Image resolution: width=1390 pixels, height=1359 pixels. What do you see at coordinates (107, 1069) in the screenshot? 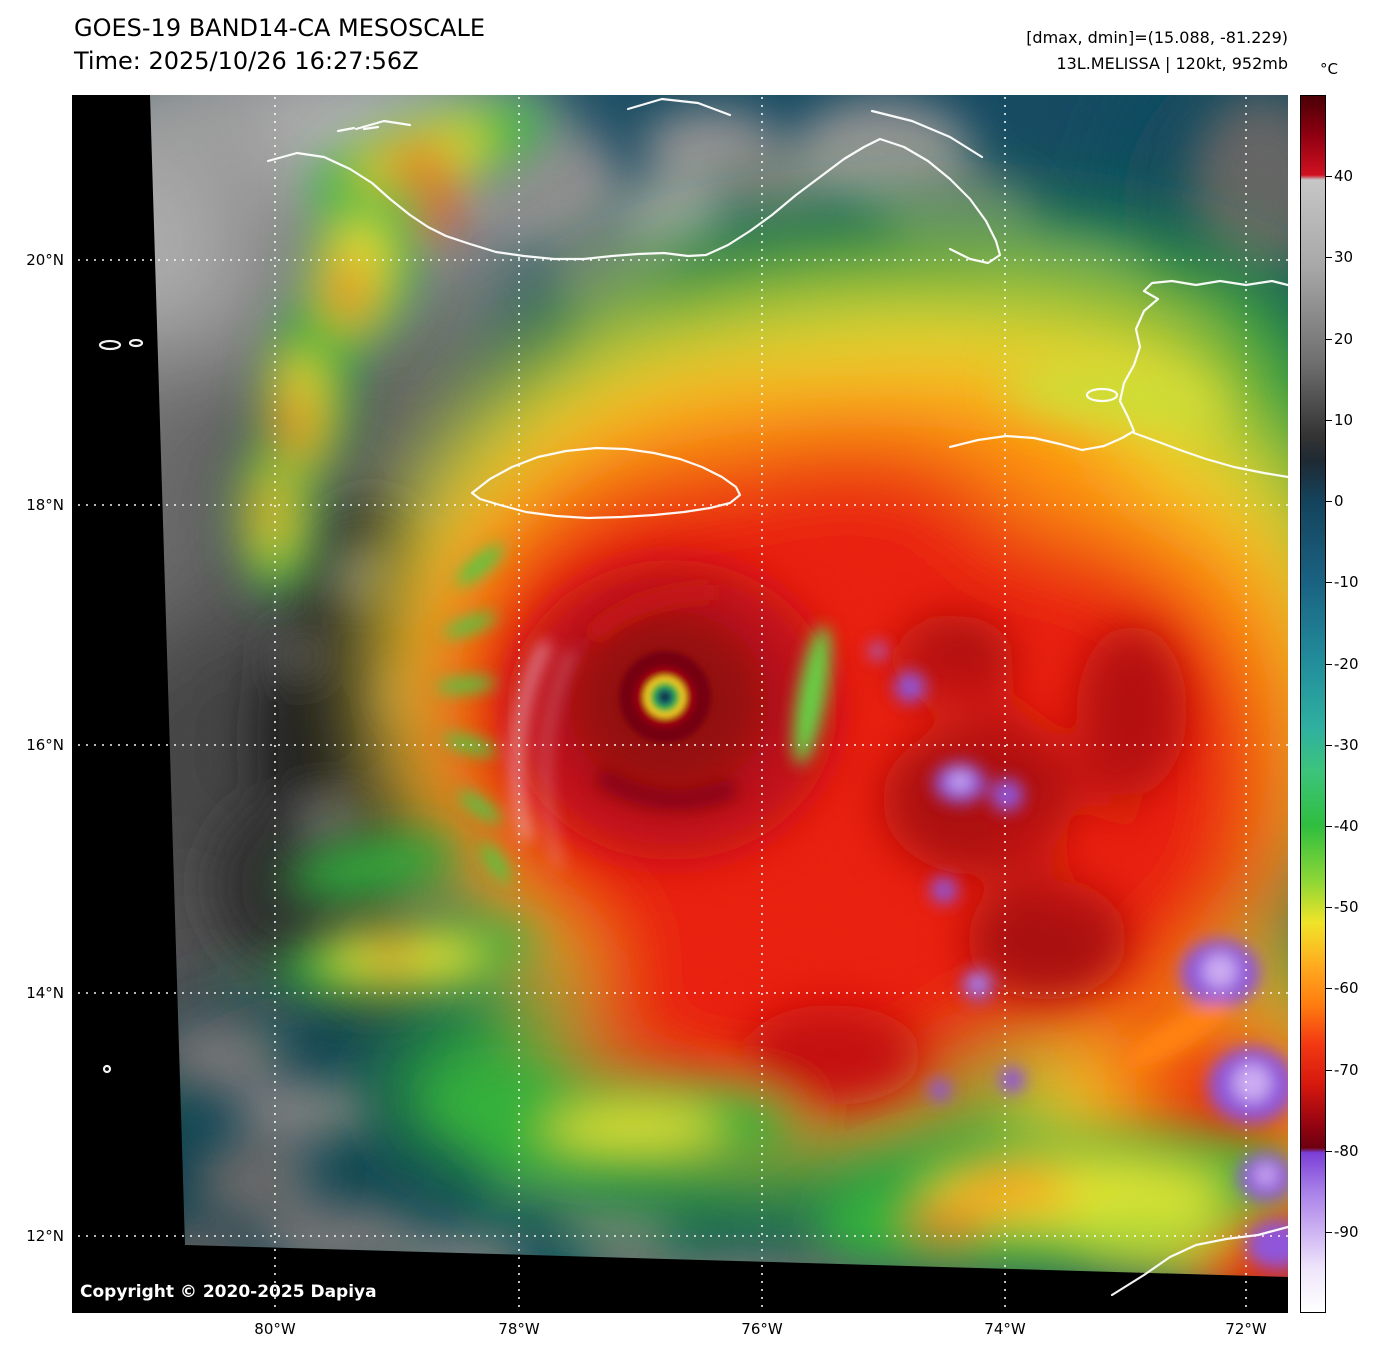
I see `small-cay` at bounding box center [107, 1069].